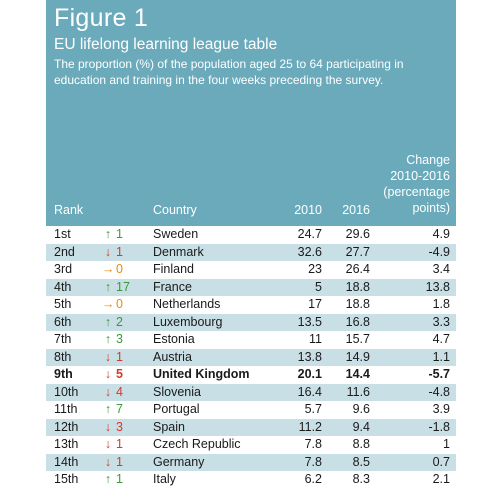 The width and height of the screenshot is (479, 500). Describe the element at coordinates (119, 391) in the screenshot. I see `movement-value: 4` at that location.